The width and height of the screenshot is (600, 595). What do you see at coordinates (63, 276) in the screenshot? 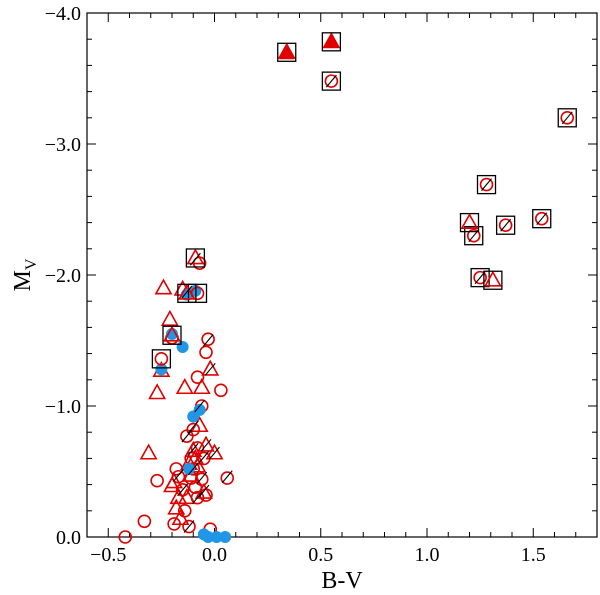
I see `y-tick-label: −2.0` at bounding box center [63, 276].